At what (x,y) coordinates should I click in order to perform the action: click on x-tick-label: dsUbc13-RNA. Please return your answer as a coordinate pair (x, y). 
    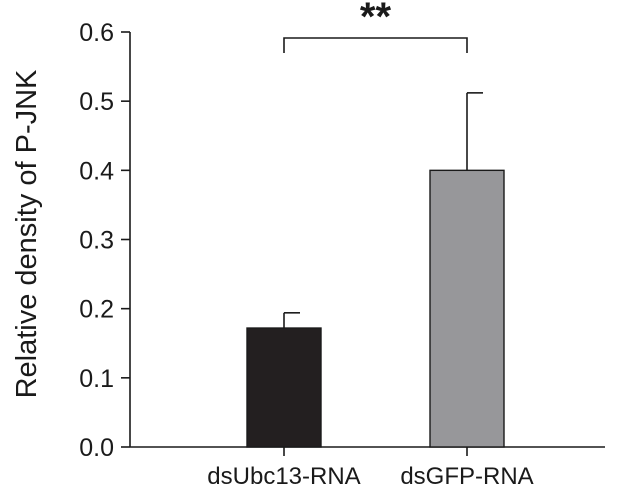
    Looking at the image, I should click on (283, 476).